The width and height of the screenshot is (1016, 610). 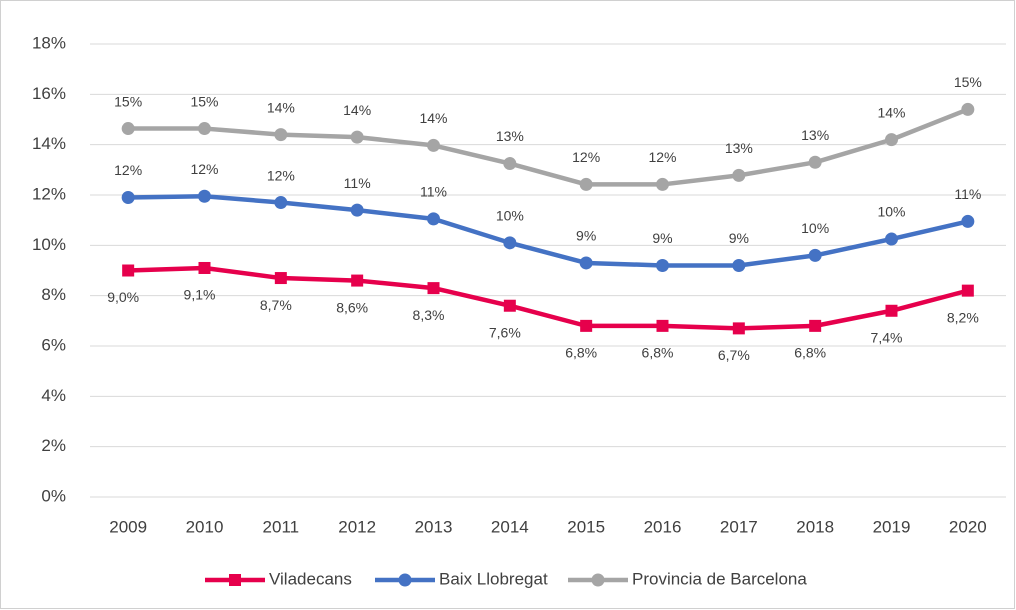 What do you see at coordinates (310, 578) in the screenshot?
I see `legend-label: Viladecans` at bounding box center [310, 578].